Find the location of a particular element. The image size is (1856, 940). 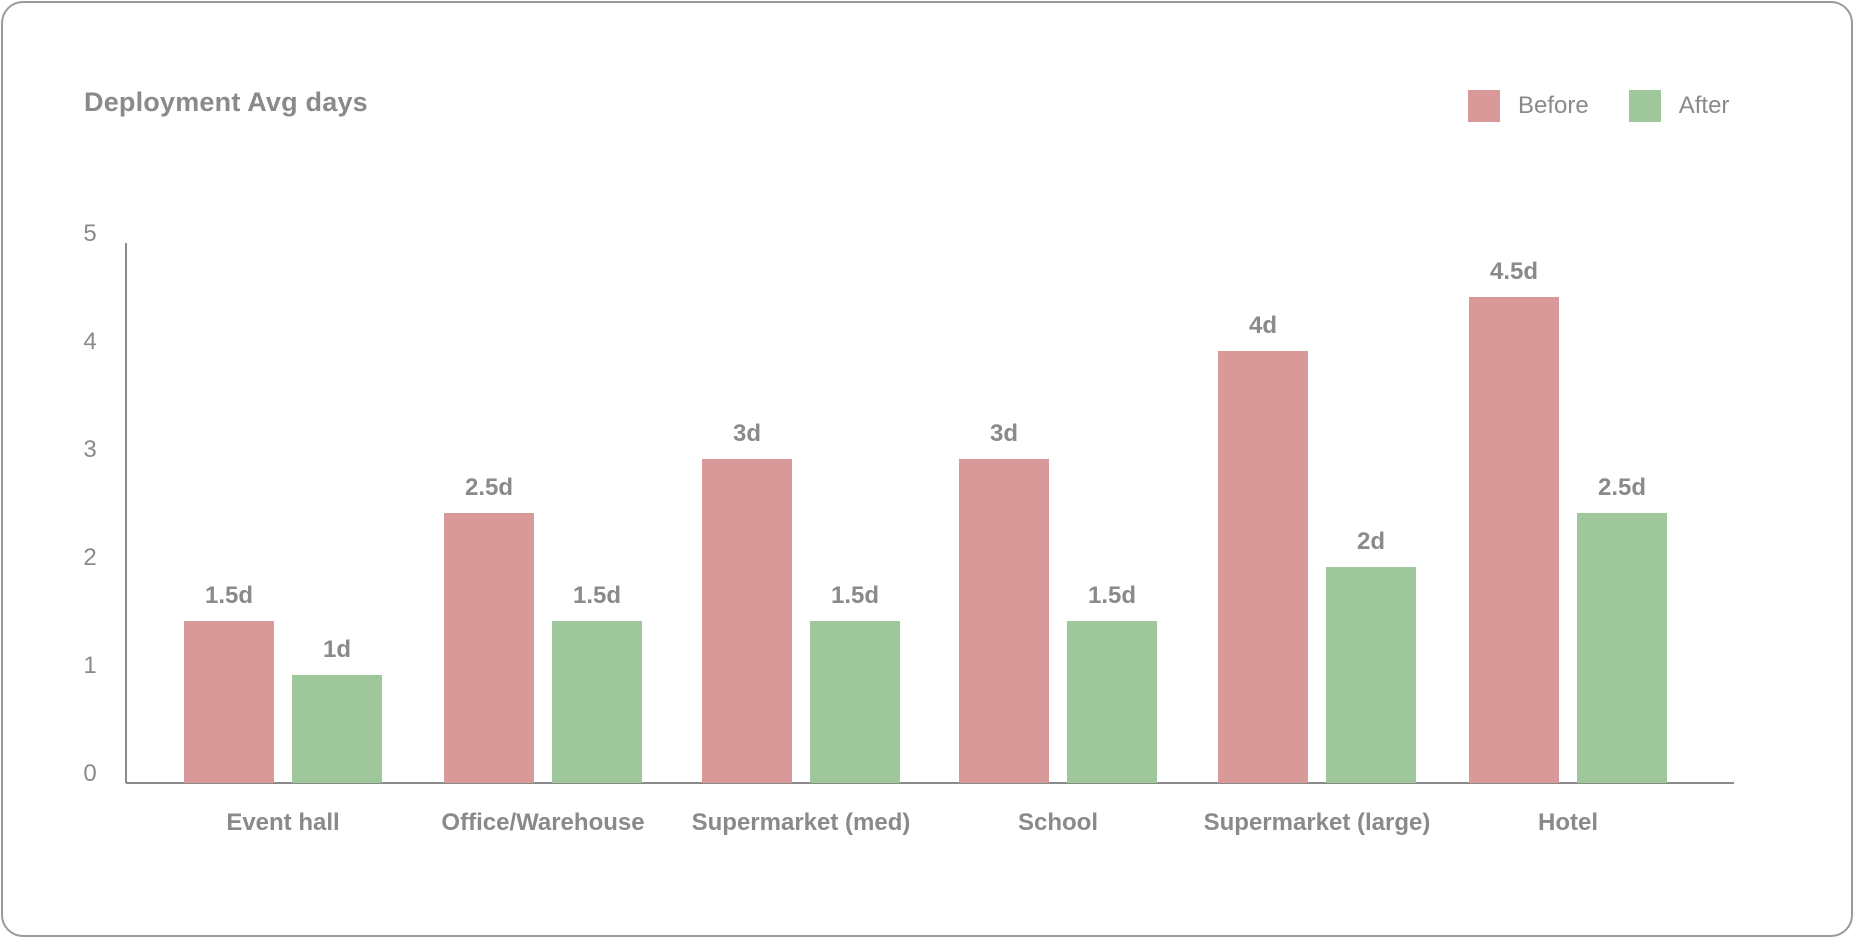

y-tick-label: 4 is located at coordinates (89, 341).